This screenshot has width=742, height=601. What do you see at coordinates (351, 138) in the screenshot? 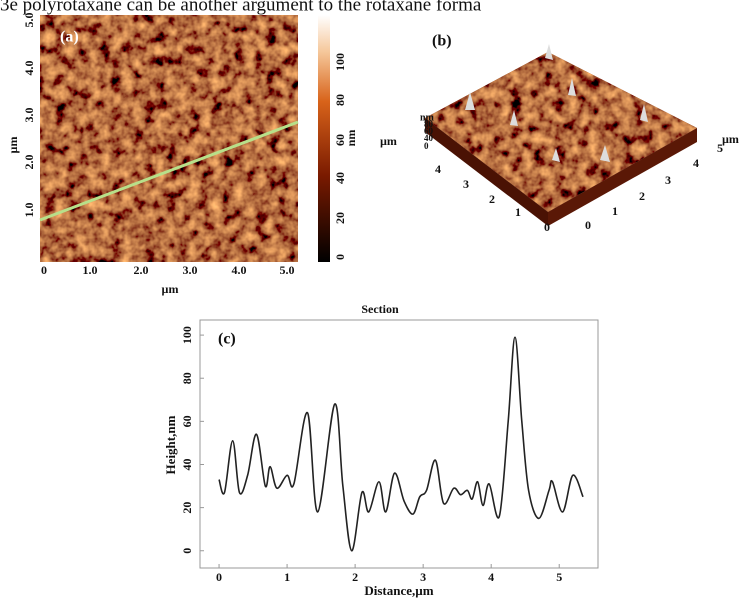
I see `colorbar-label: nm` at bounding box center [351, 138].